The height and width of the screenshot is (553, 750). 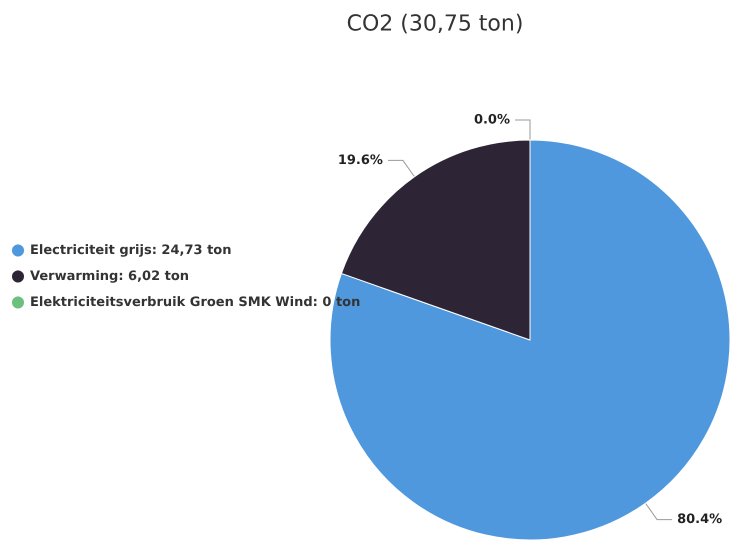 What do you see at coordinates (131, 250) in the screenshot?
I see `legend-label: Electriciteit grijs: 24,73 ton` at bounding box center [131, 250].